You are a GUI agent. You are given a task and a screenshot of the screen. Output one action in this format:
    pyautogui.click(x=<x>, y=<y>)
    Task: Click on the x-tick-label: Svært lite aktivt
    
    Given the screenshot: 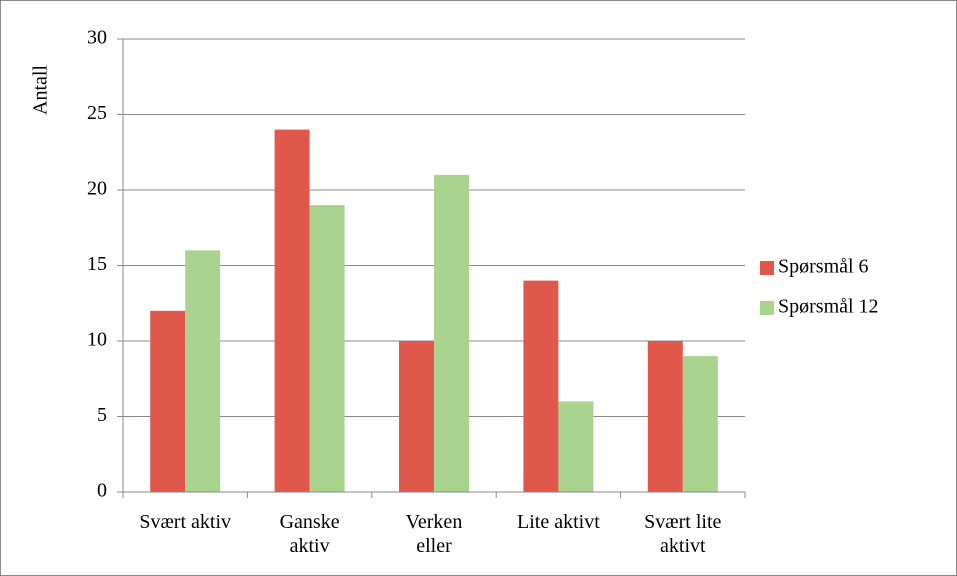 What is the action you would take?
    pyautogui.click(x=683, y=534)
    